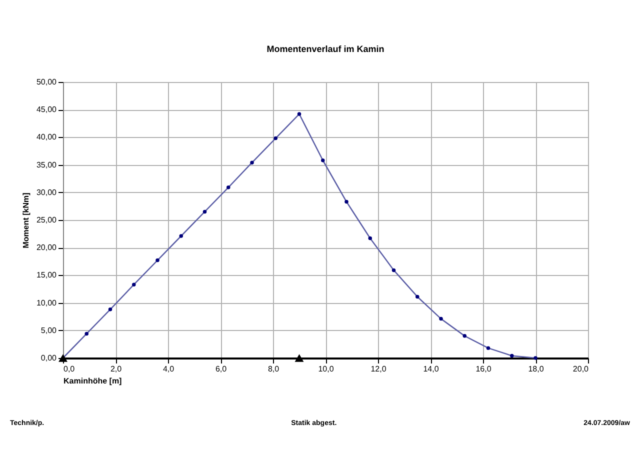  I want to click on x-tick-label: 6,0, so click(221, 369).